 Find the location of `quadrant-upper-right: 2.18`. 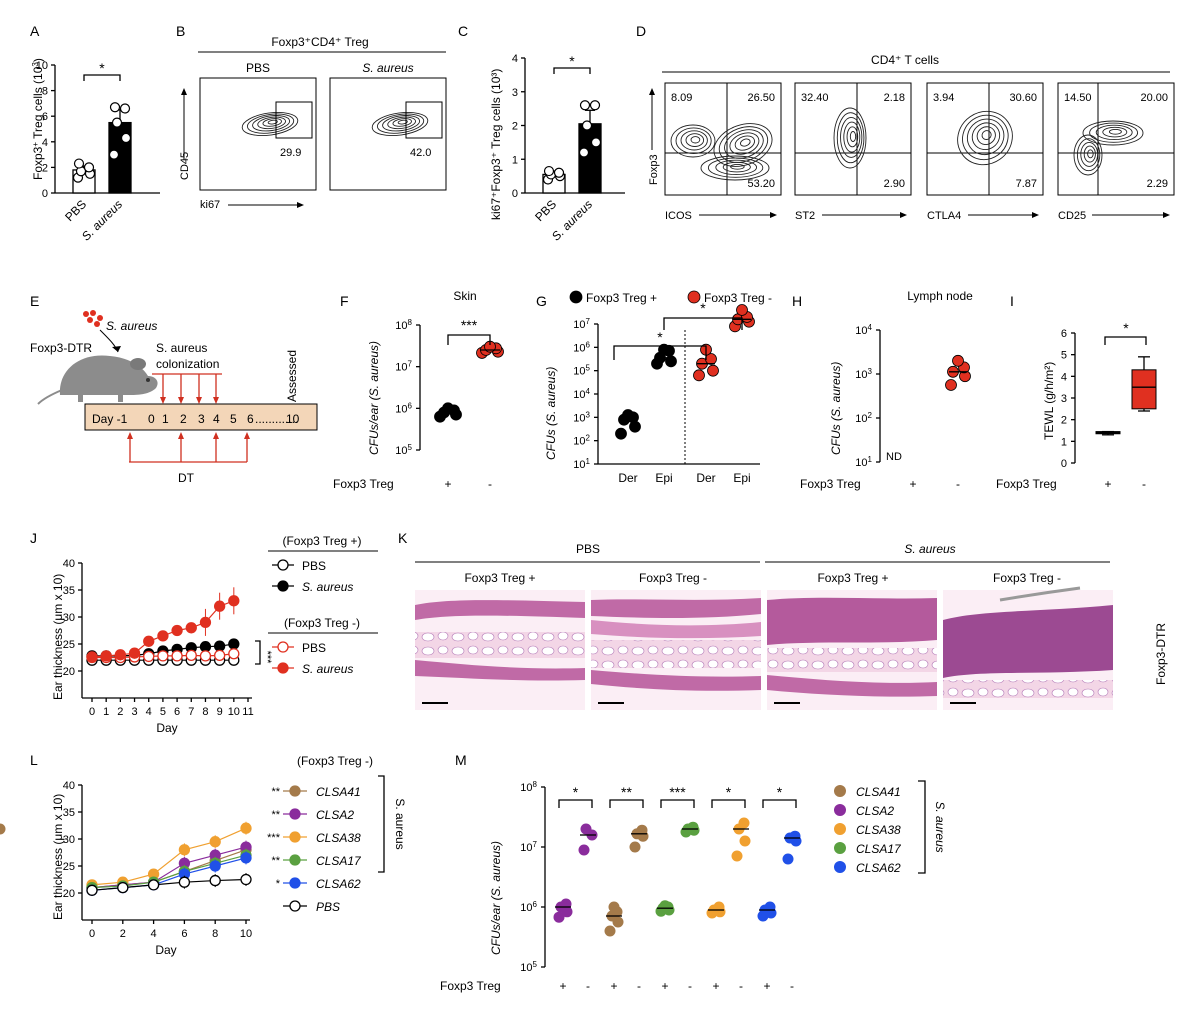

quadrant-upper-right: 2.18 is located at coordinates (894, 98).